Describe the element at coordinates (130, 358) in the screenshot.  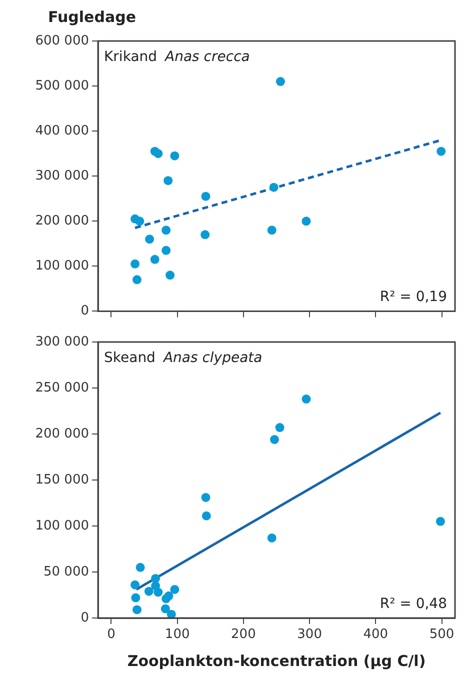
I see `text: Skeand` at that location.